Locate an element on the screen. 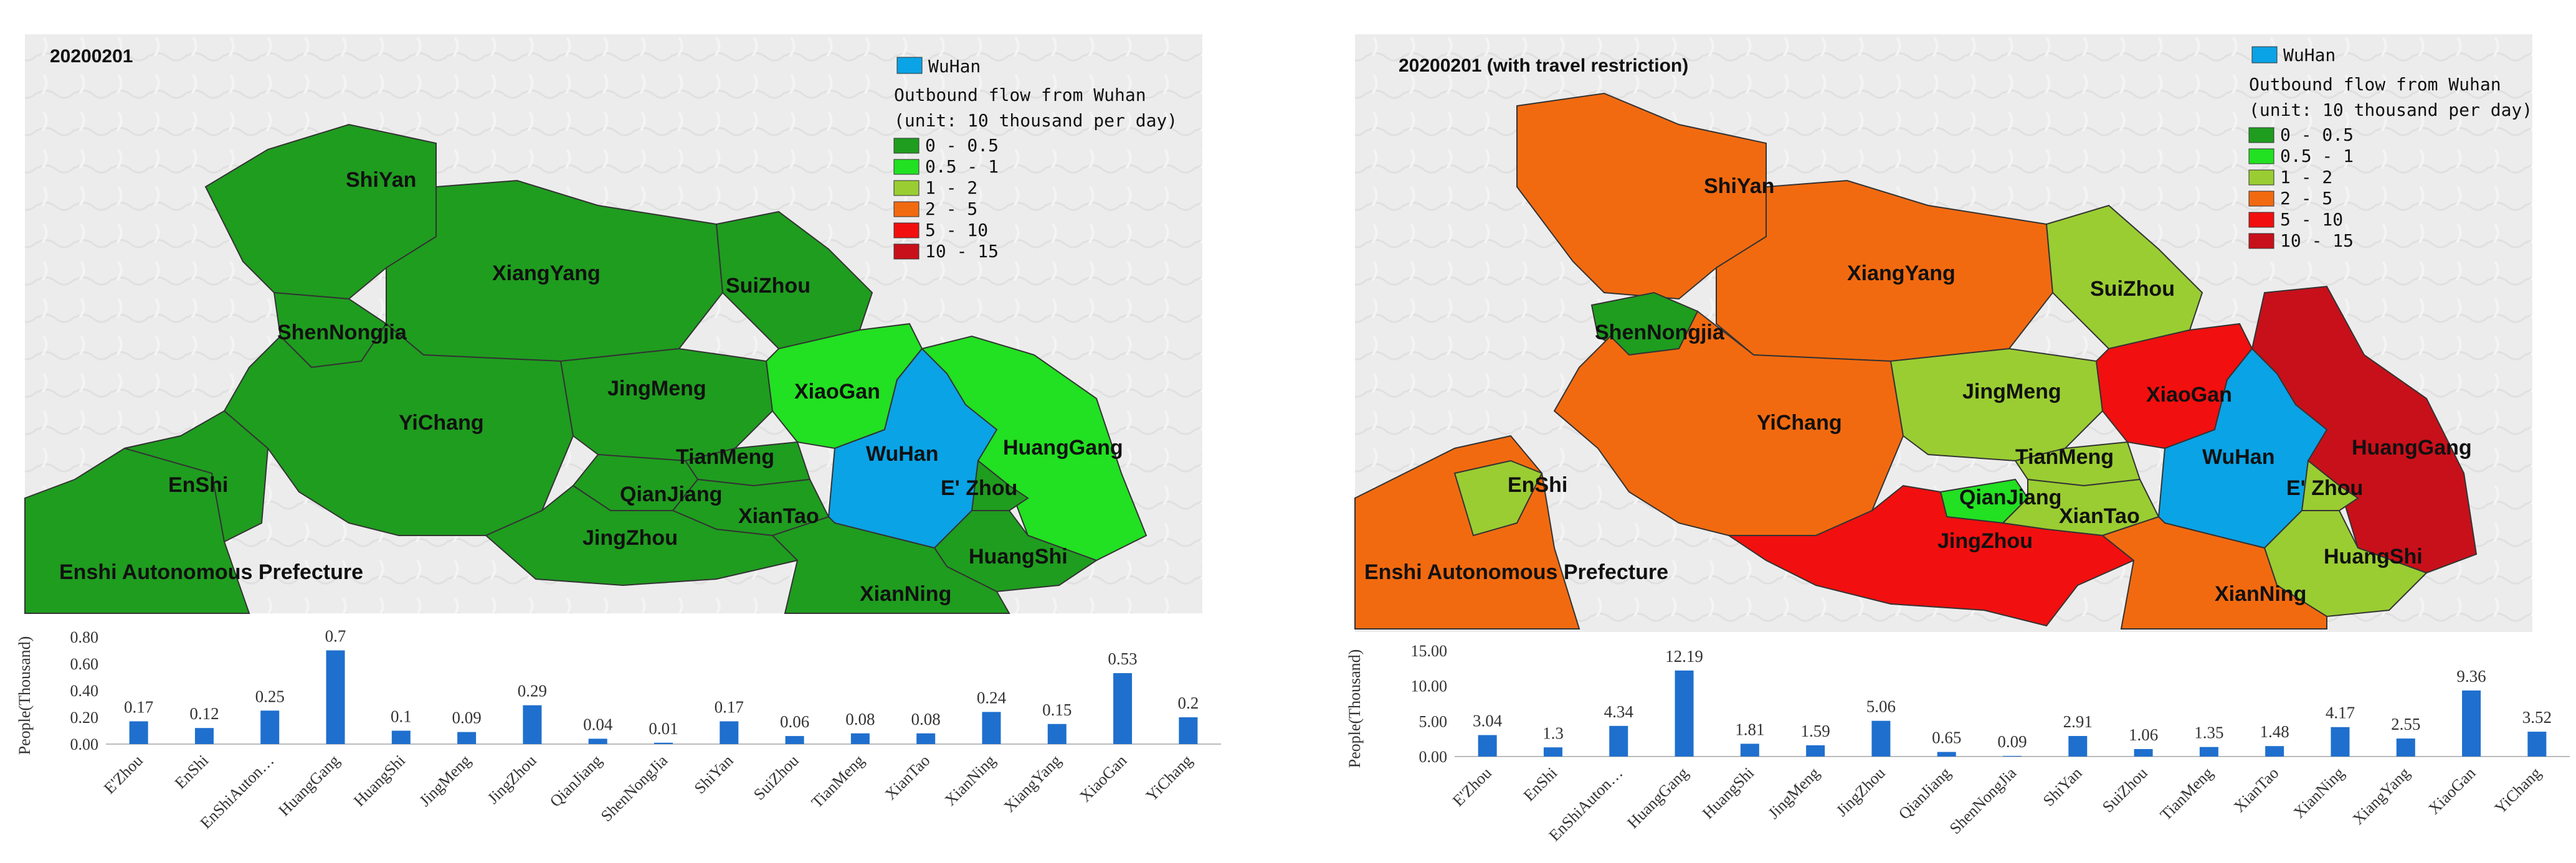 This screenshot has height=863, width=2576. bar-value-label: 3.04 is located at coordinates (1488, 721).